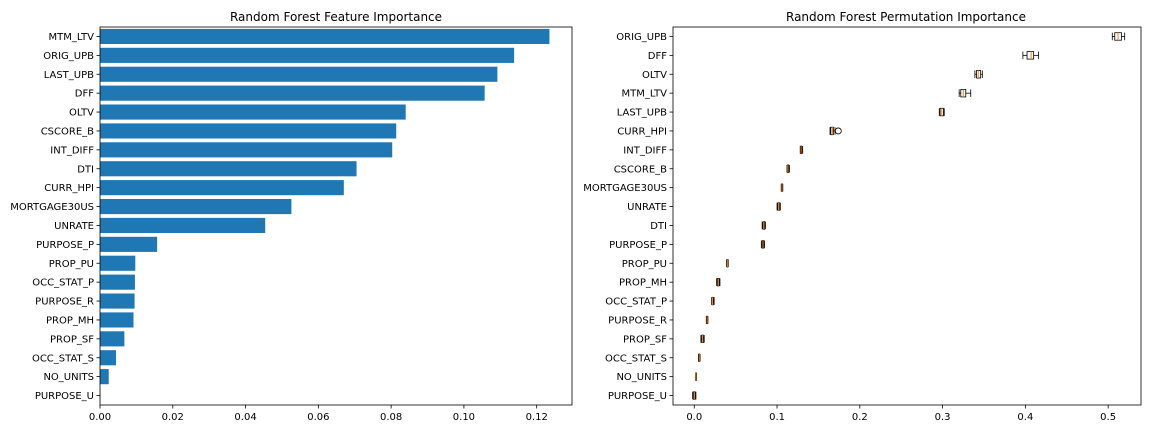  I want to click on bar-unrate, so click(183, 225).